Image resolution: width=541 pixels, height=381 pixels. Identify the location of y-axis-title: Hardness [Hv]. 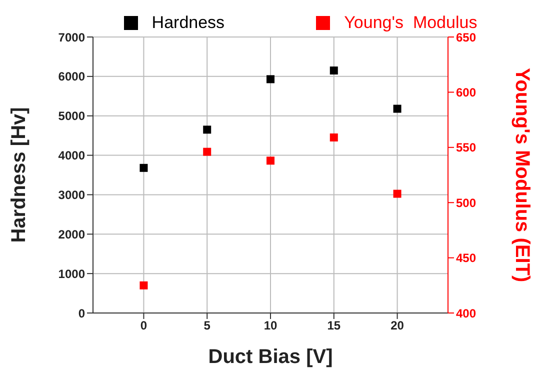
(19, 175).